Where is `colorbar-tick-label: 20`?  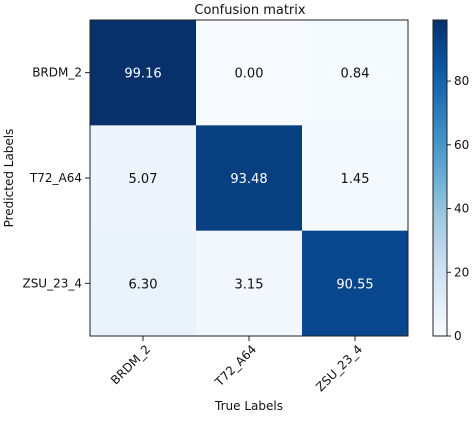
colorbar-tick-label: 20 is located at coordinates (461, 272).